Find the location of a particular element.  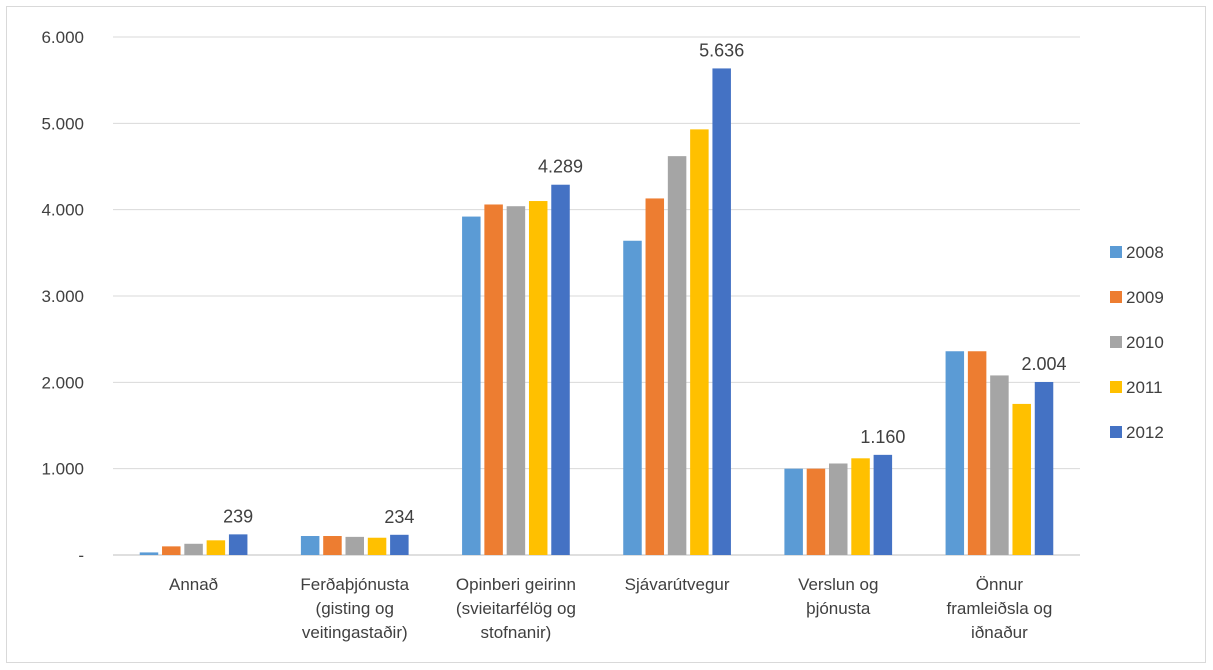

x-category-label-line: Sjávarútvegur is located at coordinates (677, 584).